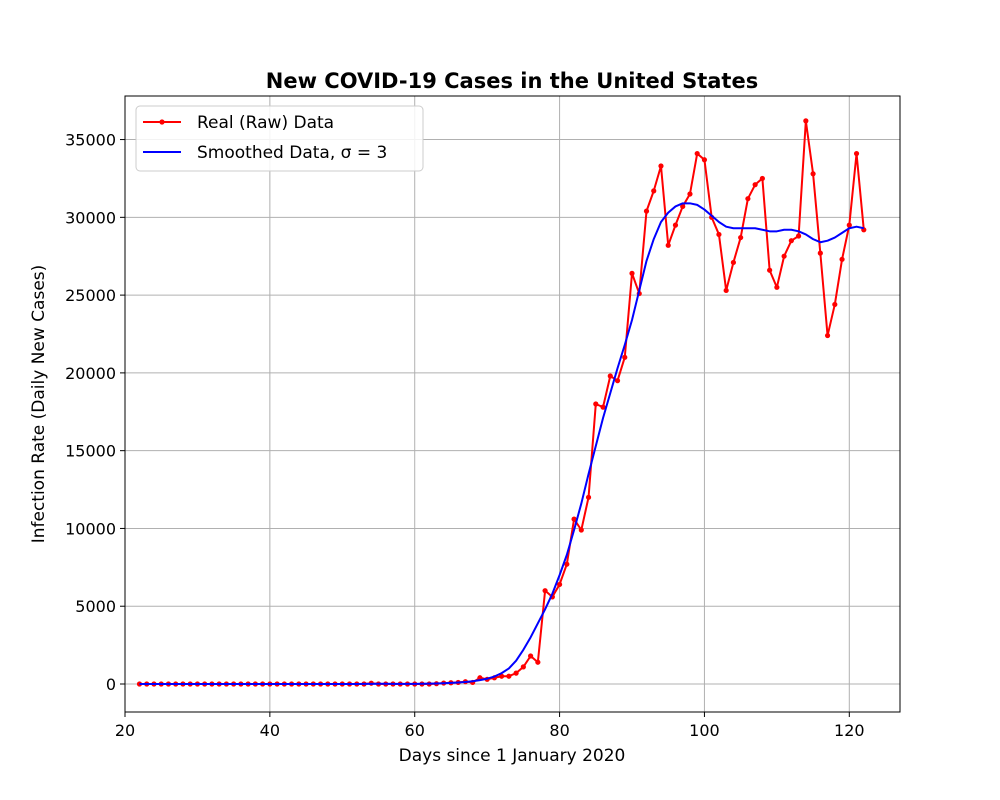 The width and height of the screenshot is (1000, 800). I want to click on legend: Real (Raw) Data Smoothed Data, σ = 3, so click(279, 138).